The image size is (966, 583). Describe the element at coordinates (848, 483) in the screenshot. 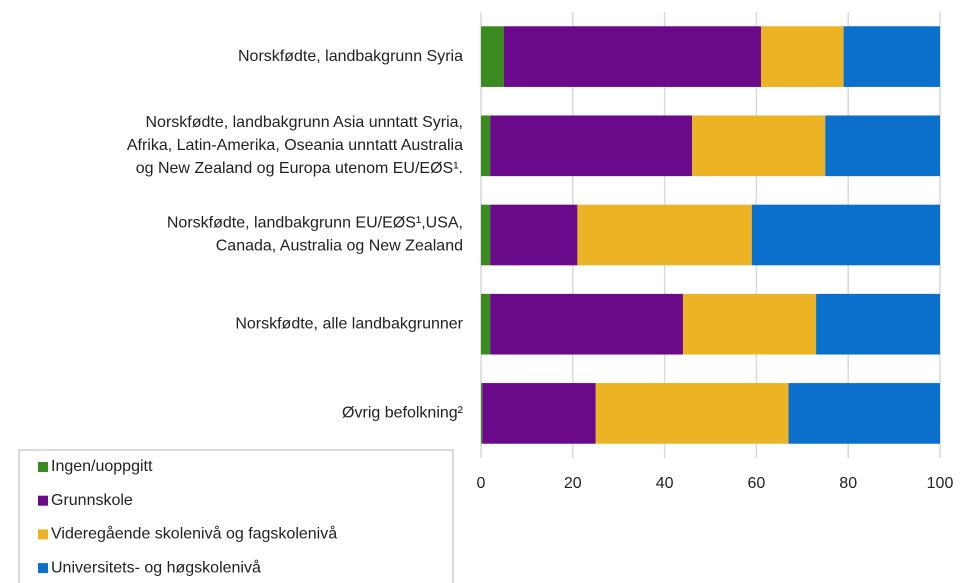

I see `x-tick-label: 80` at that location.